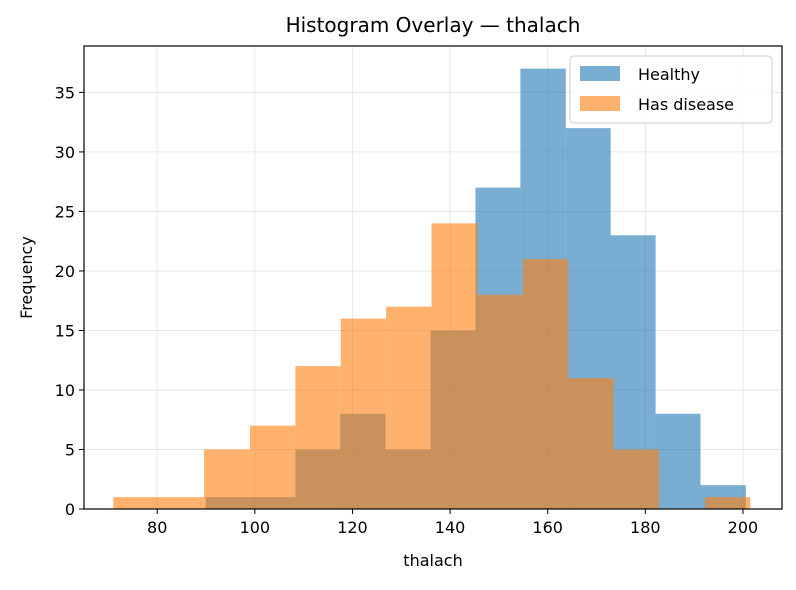 The height and width of the screenshot is (590, 796). Describe the element at coordinates (70, 449) in the screenshot. I see `y-tick-label: 5` at that location.